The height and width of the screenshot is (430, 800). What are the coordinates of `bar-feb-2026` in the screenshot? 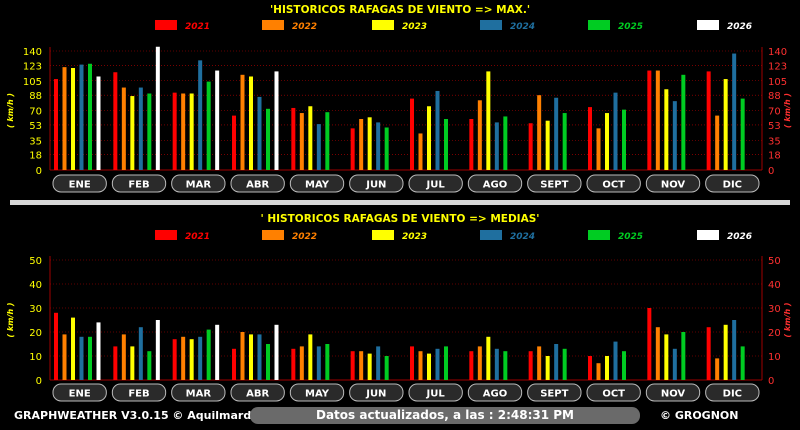 It's located at (157, 108).